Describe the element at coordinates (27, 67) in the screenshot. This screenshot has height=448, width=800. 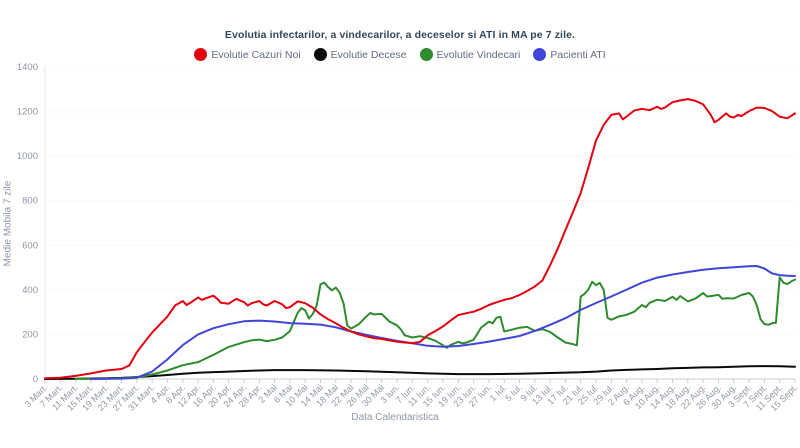
I see `y-tick-label: 1400` at that location.